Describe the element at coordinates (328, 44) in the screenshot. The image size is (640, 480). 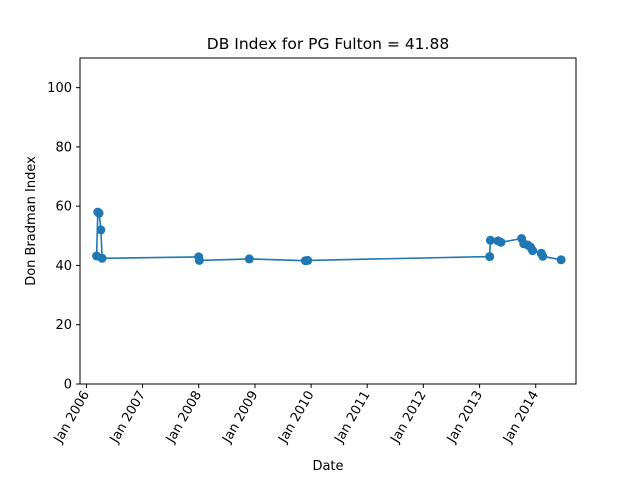
I see `chart-title: DB Index for PG Fulton = 41.88` at that location.